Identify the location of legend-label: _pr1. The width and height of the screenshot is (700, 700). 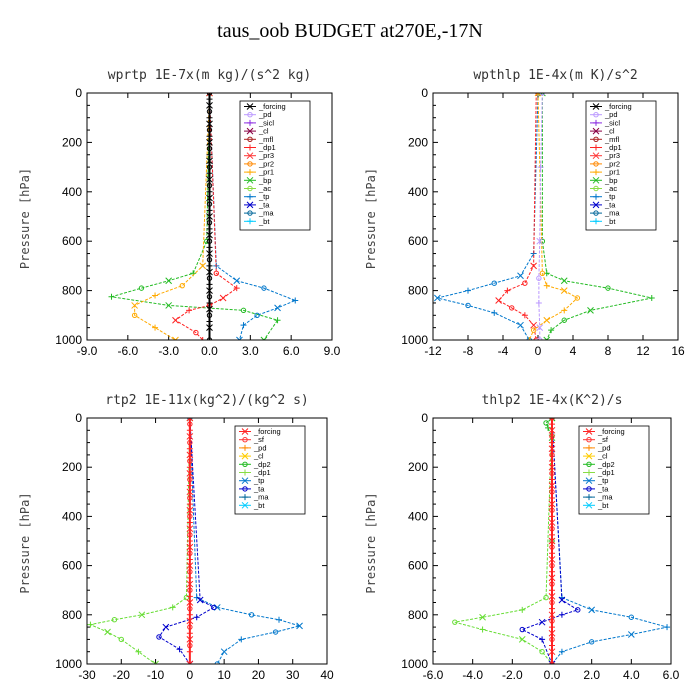
(612, 172).